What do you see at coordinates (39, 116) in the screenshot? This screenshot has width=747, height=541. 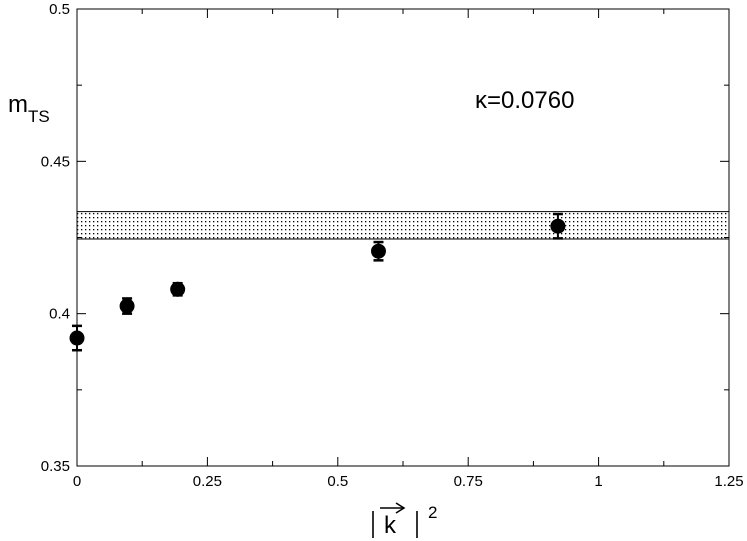 I see `y-axis-title-sub: TS` at bounding box center [39, 116].